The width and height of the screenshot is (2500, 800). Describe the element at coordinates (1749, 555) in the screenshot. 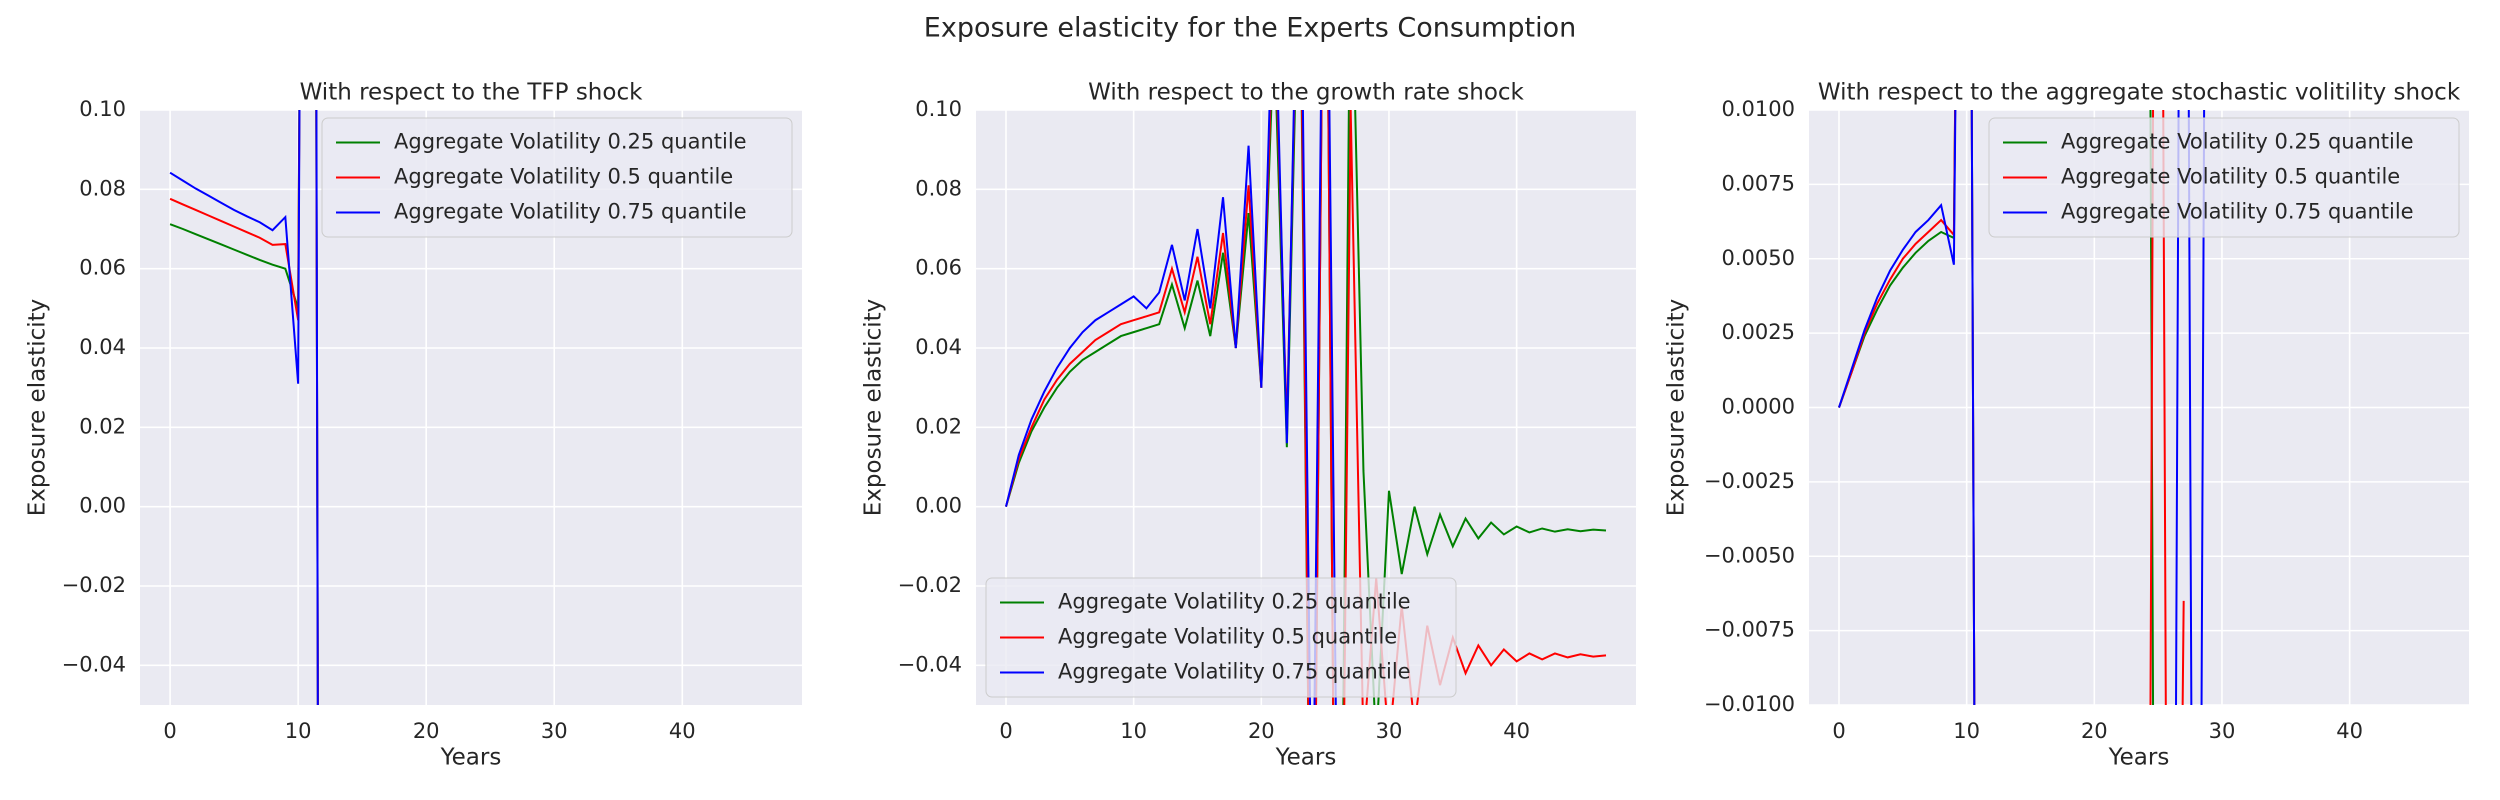

I see `y-tick-label: −0.0050` at that location.